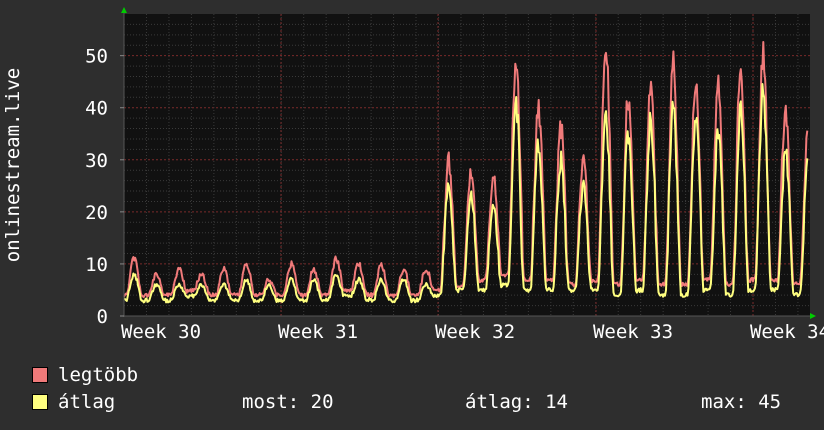  I want to click on y-tick-label: 10, so click(96, 265).